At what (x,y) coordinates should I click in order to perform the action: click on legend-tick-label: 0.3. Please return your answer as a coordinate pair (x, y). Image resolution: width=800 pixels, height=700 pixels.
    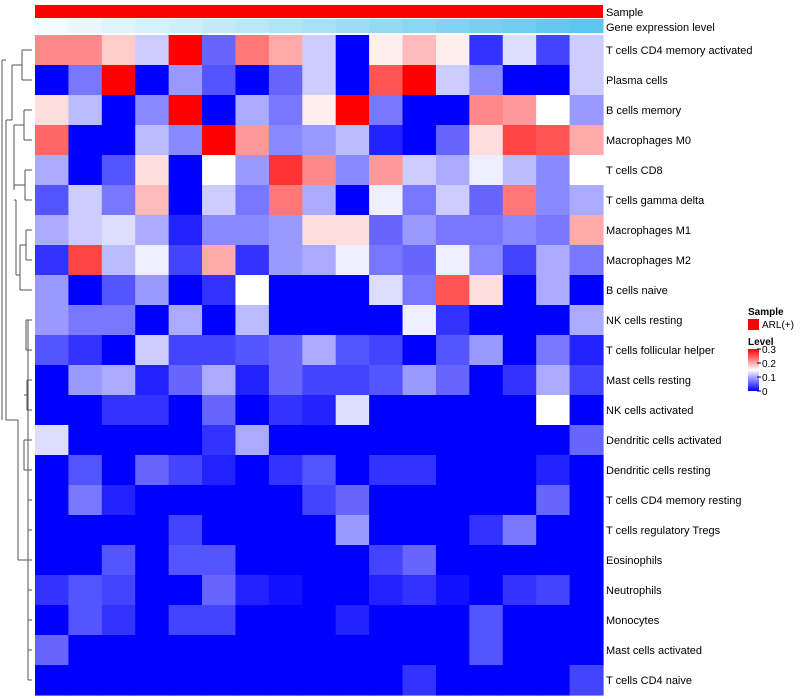
    Looking at the image, I should click on (769, 350).